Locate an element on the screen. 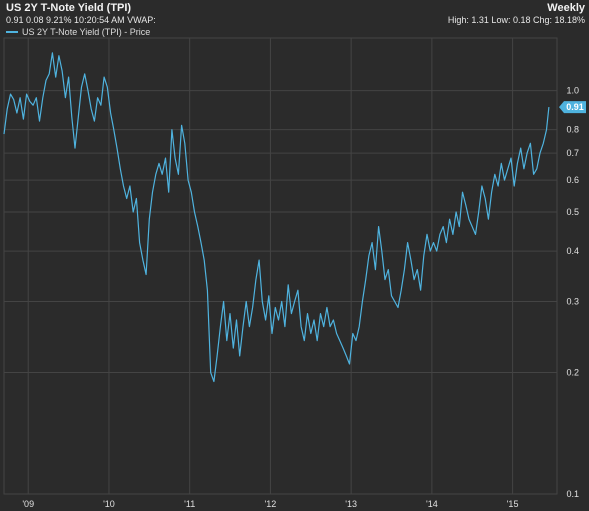 This screenshot has width=589, height=511. y-tick-label: 0.5 is located at coordinates (572, 212).